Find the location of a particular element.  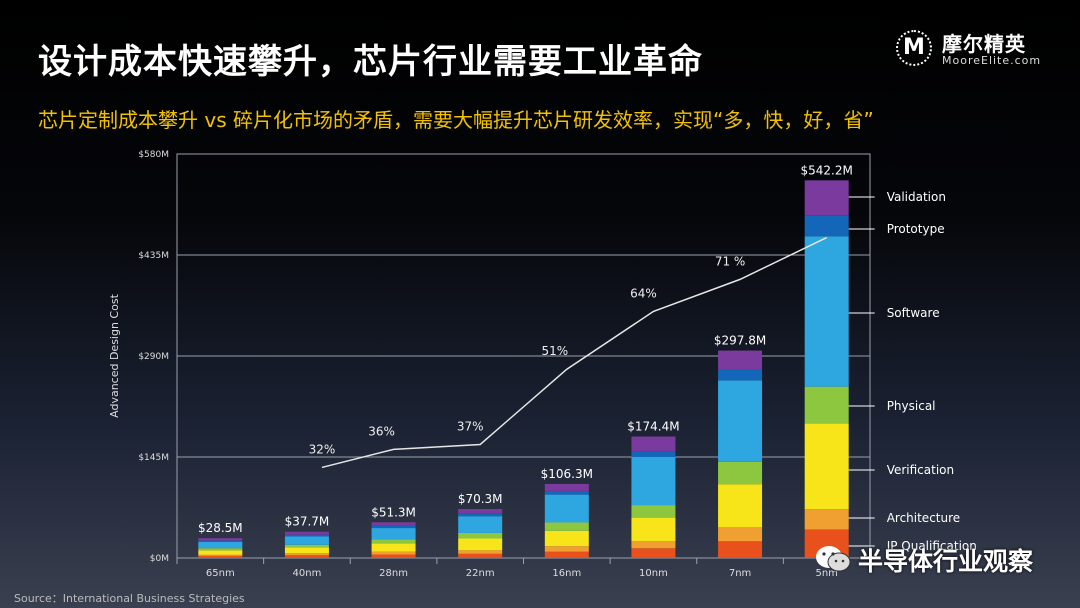

logo-mark: M is located at coordinates (914, 48).